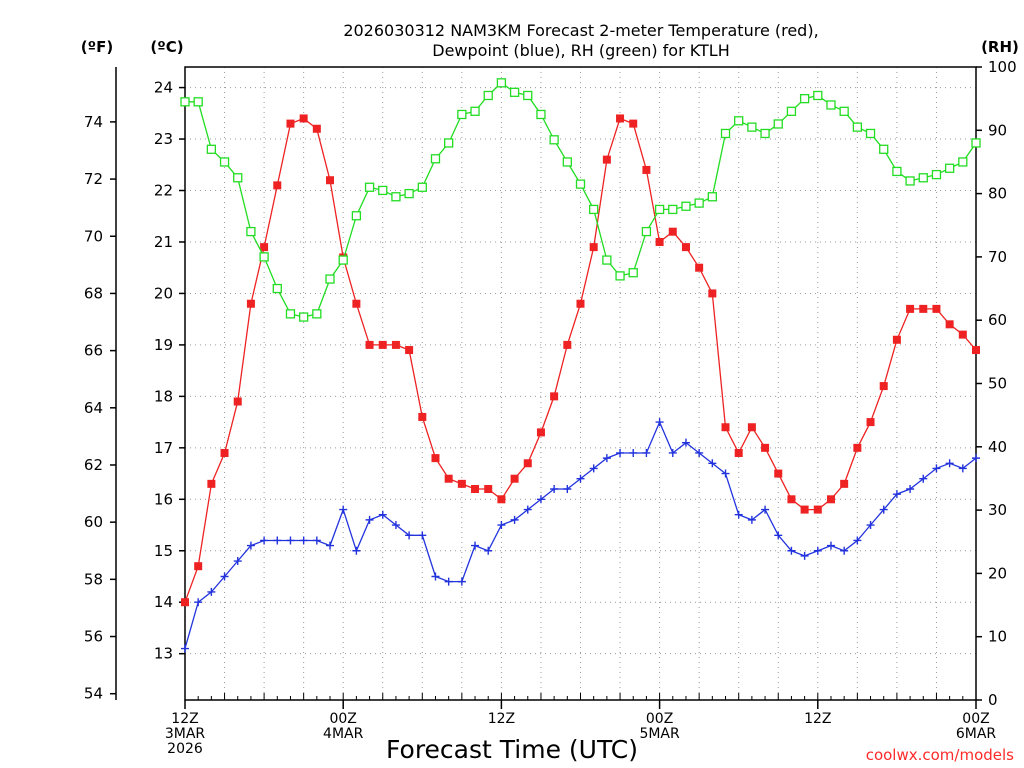 Image resolution: width=1024 pixels, height=768 pixels. What do you see at coordinates (163, 499) in the screenshot?
I see `celsius-tick-label: 16` at bounding box center [163, 499].